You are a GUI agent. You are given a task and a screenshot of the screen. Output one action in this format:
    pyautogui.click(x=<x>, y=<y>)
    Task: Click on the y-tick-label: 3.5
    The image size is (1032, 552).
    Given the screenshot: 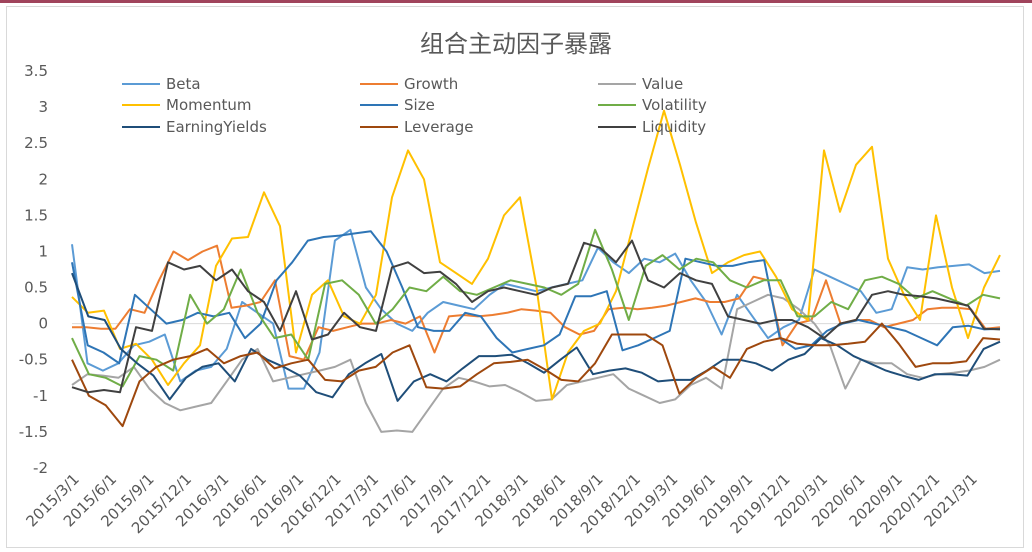 What is the action you would take?
    pyautogui.click(x=36, y=71)
    